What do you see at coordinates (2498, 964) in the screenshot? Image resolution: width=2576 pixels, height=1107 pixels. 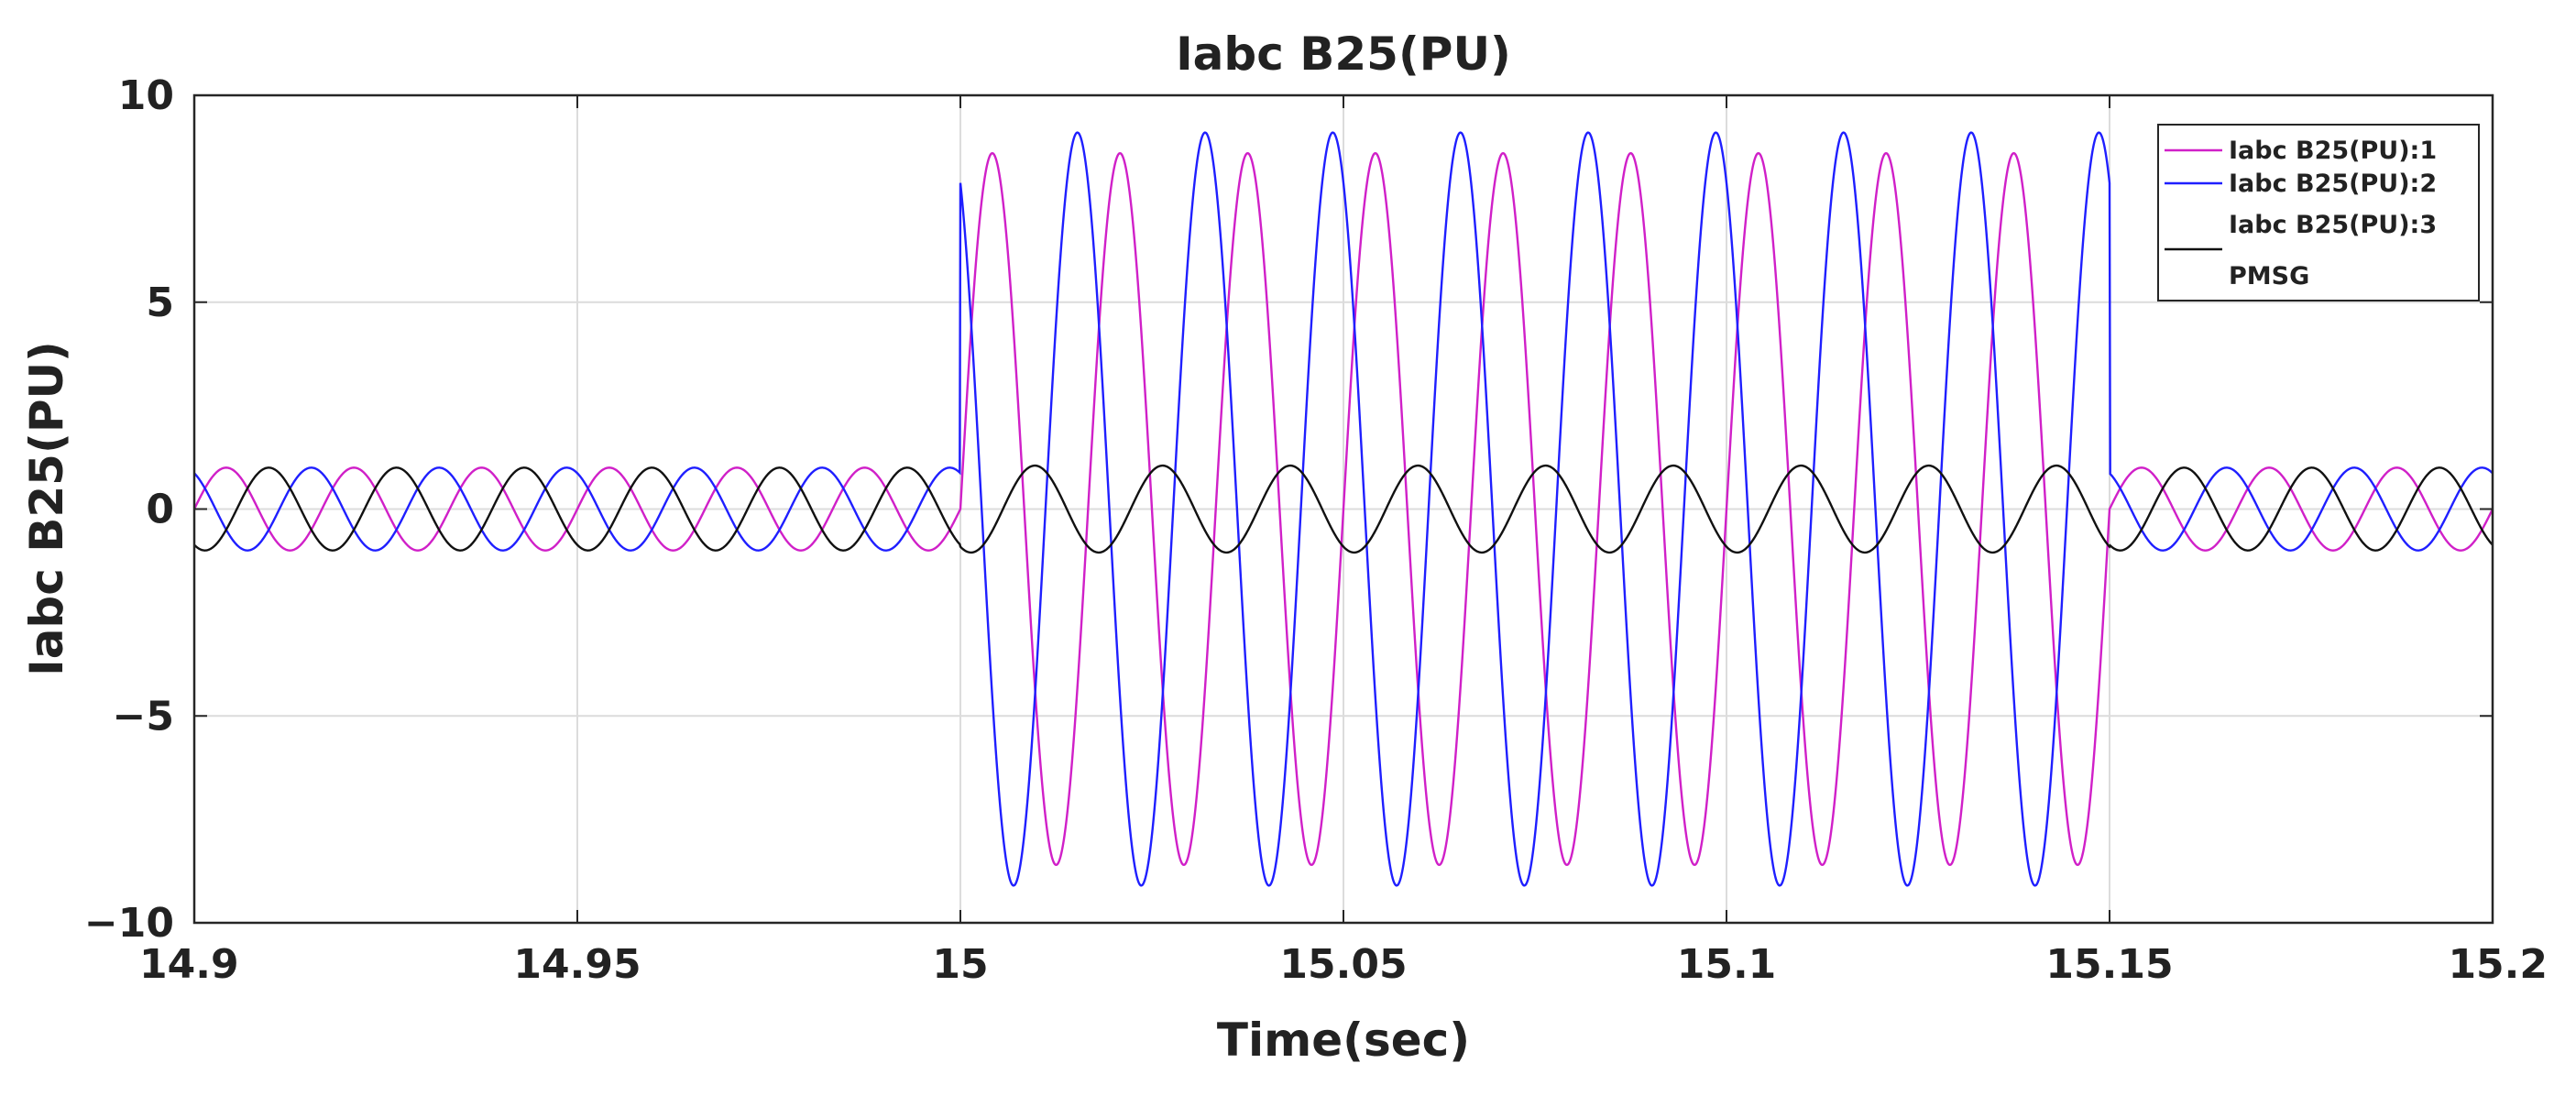 I see `x-tick-label: 15.2` at bounding box center [2498, 964].